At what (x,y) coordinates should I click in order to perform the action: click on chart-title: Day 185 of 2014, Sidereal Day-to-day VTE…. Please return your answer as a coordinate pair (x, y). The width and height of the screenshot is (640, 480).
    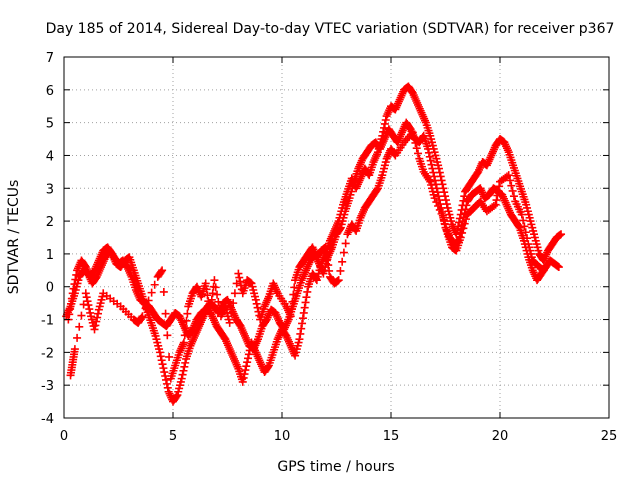
    Looking at the image, I should click on (330, 29).